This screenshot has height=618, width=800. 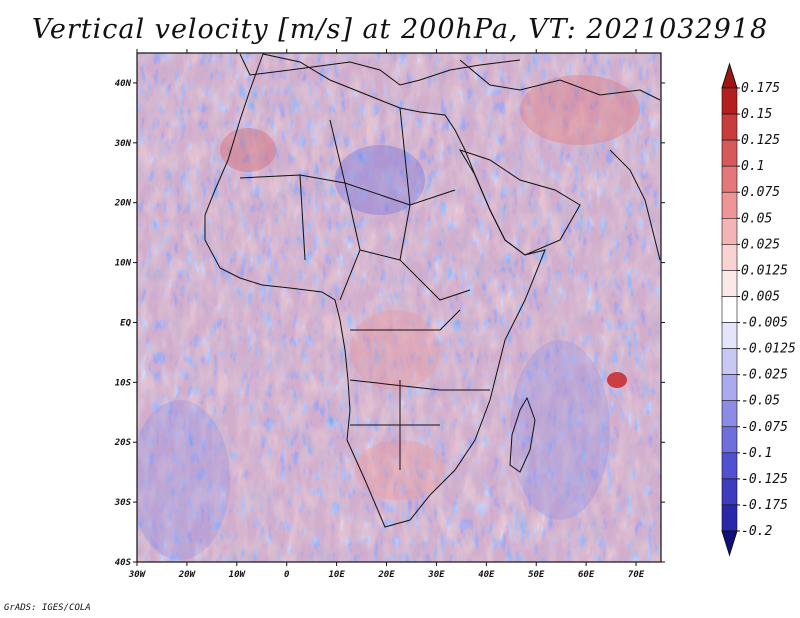 What do you see at coordinates (764, 505) in the screenshot?
I see `colorbar-label: -0.175` at bounding box center [764, 505].